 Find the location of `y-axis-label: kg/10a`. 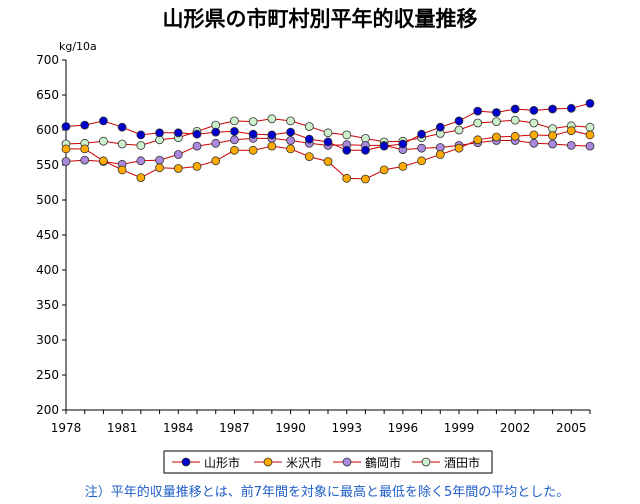

y-axis-label: kg/10a is located at coordinates (78, 46).